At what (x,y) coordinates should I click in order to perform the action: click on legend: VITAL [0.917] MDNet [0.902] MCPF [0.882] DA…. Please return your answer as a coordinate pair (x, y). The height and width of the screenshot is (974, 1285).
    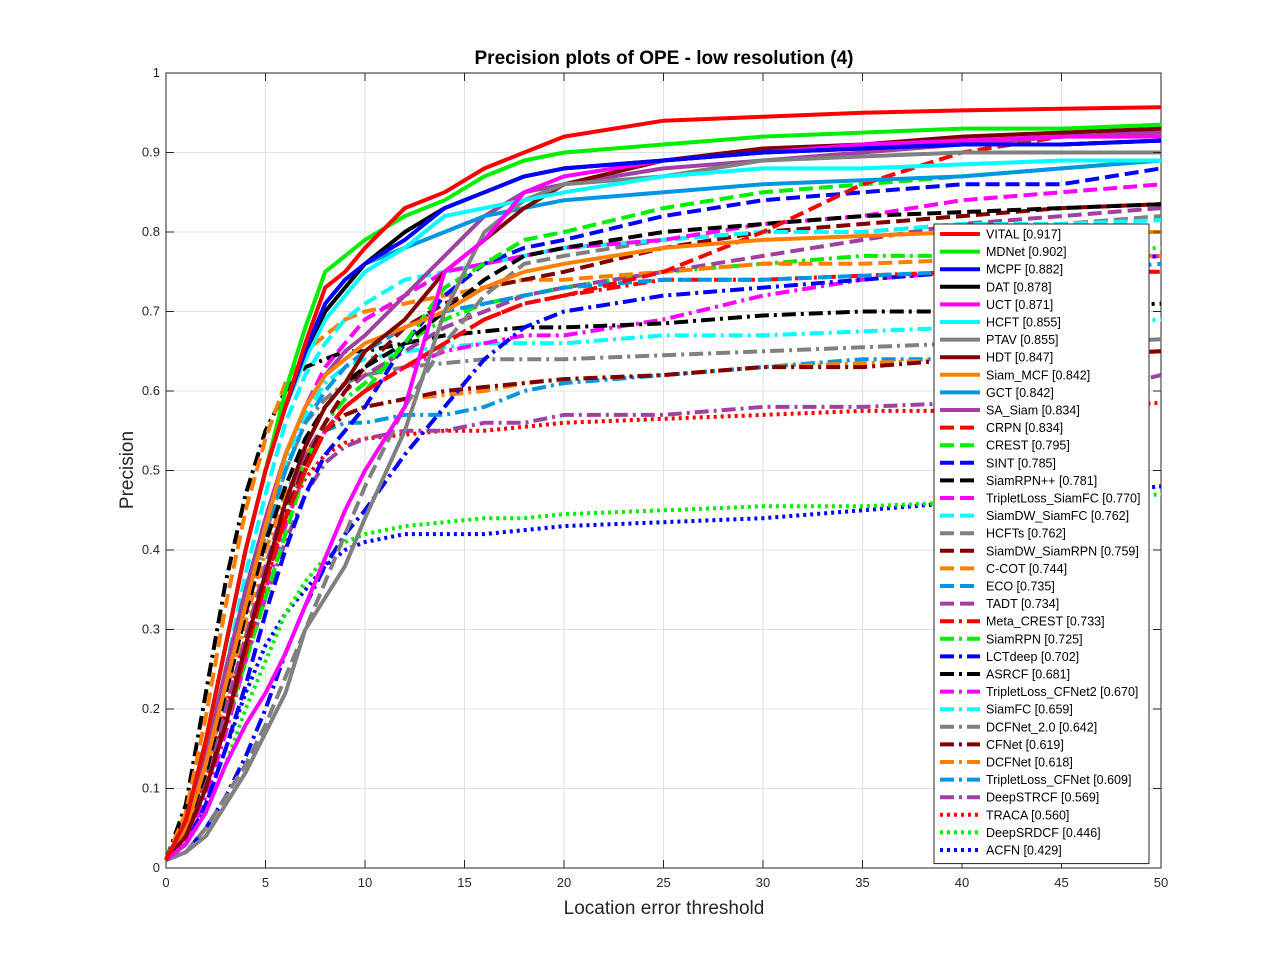
    Looking at the image, I should click on (1041, 544).